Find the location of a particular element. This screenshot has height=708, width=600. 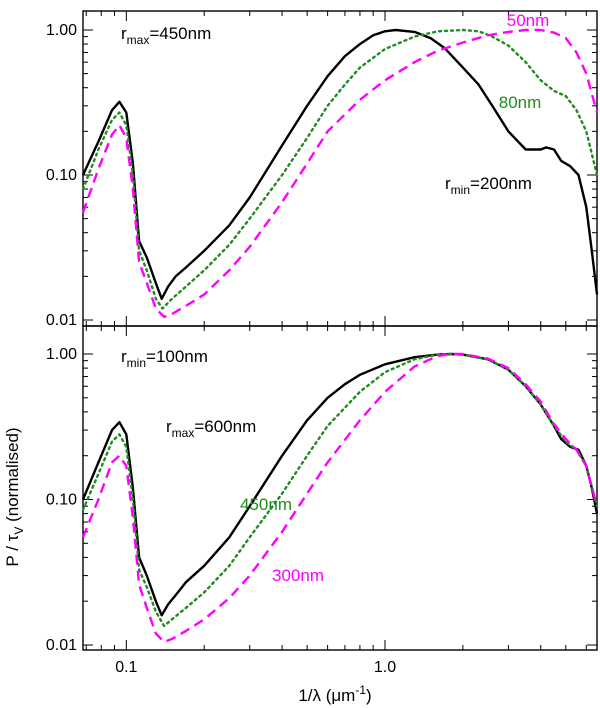

x-tick-label: 0.1 is located at coordinates (126, 667).